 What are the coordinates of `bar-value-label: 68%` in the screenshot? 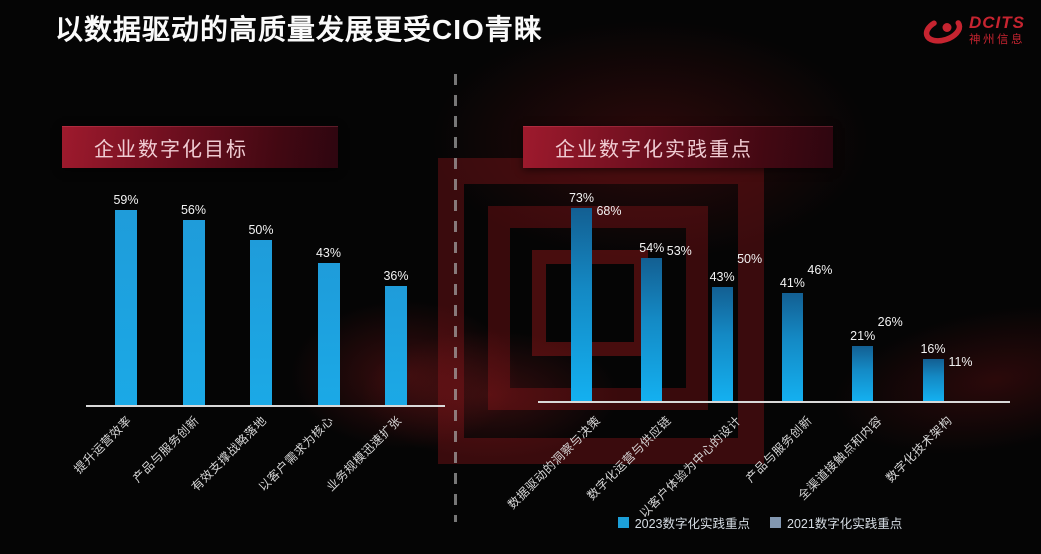 It's located at (609, 211).